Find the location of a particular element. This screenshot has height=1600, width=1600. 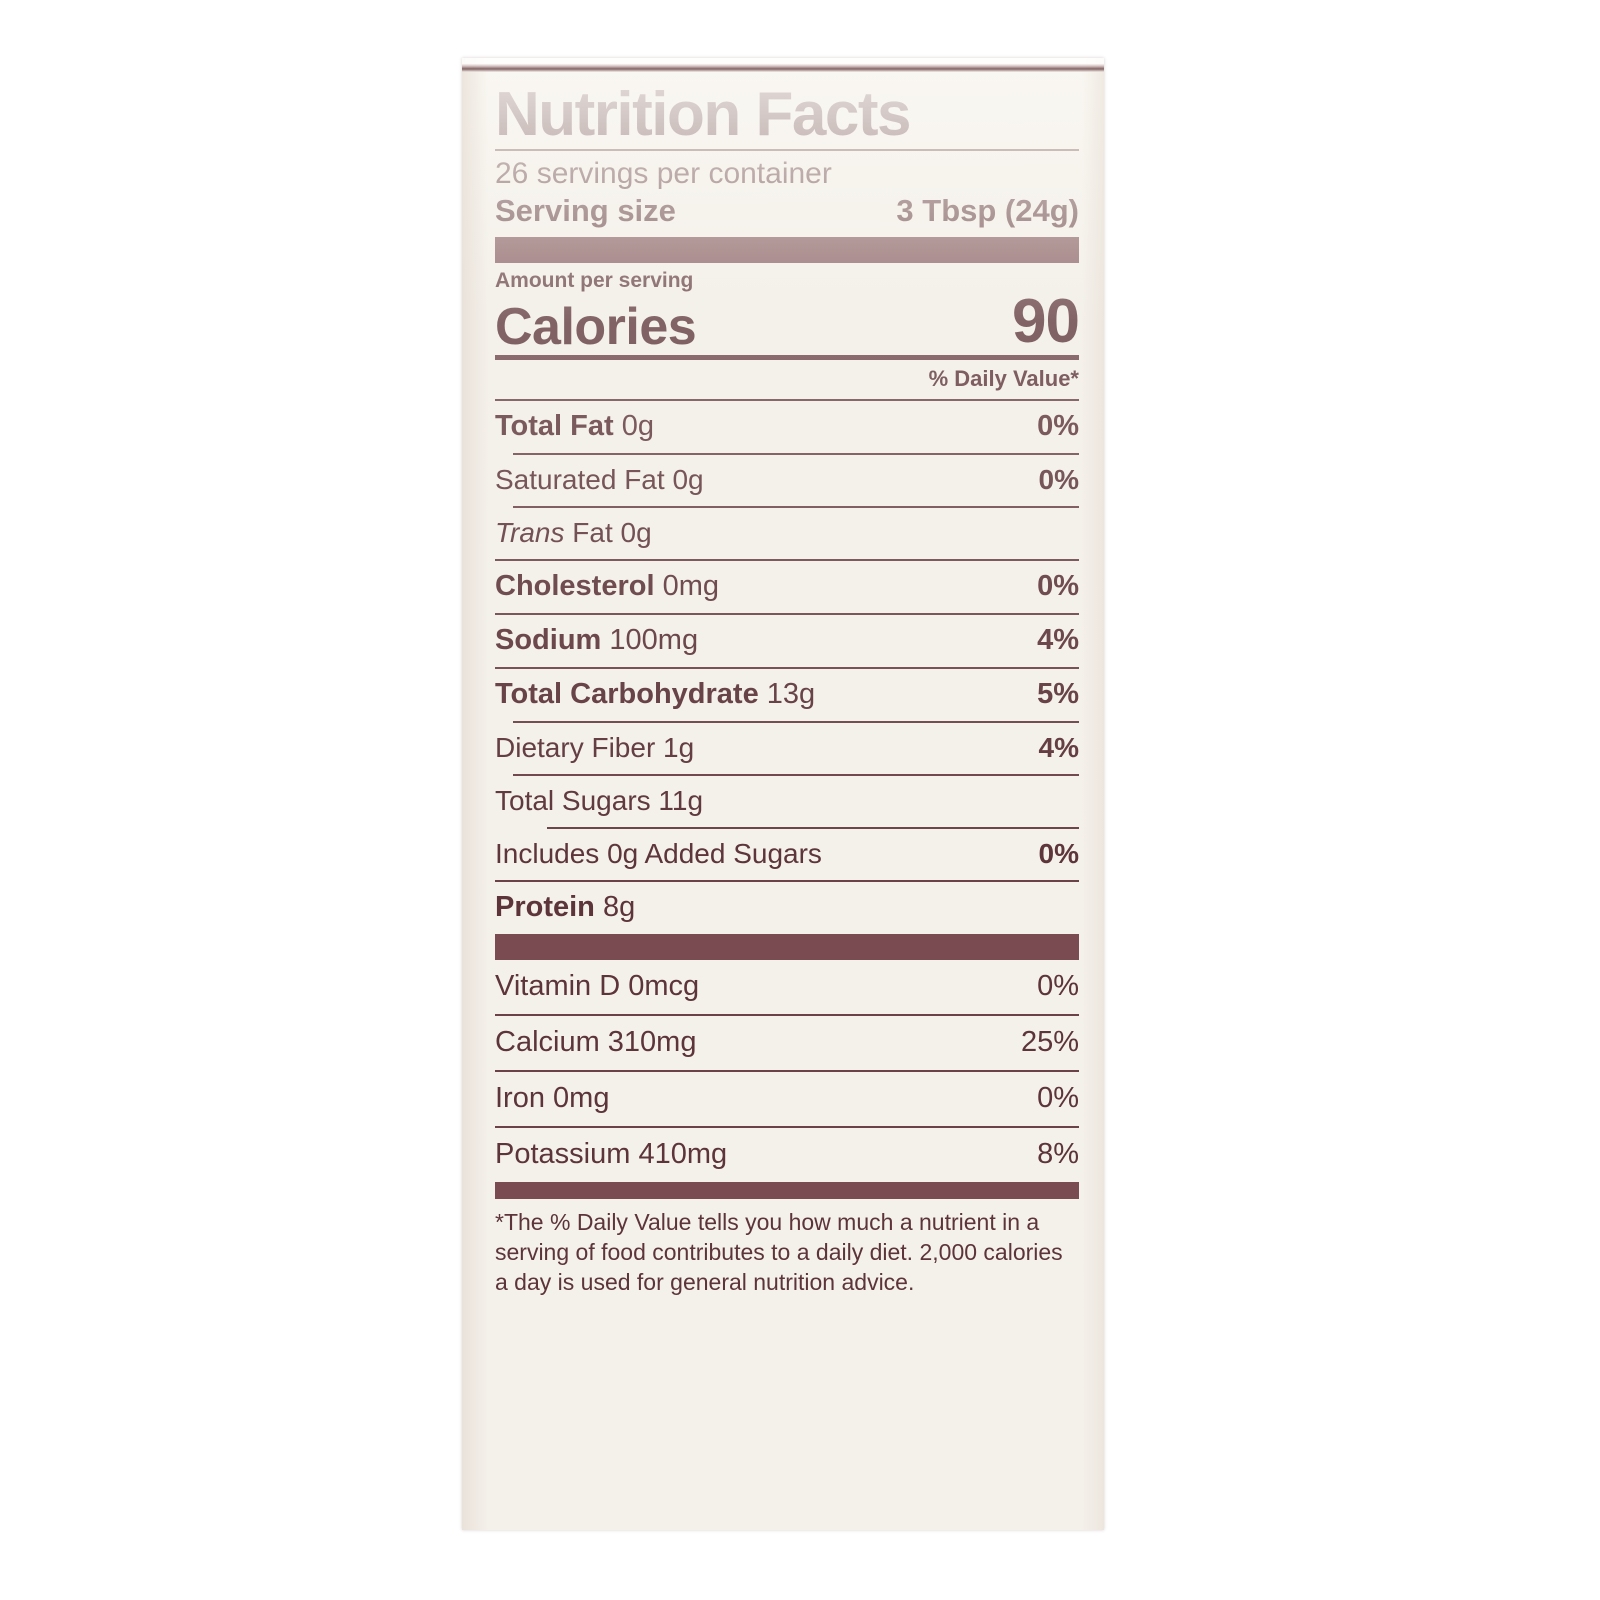

micronutrient-row-iron: Iron 0mg 0% is located at coordinates (787, 1099).